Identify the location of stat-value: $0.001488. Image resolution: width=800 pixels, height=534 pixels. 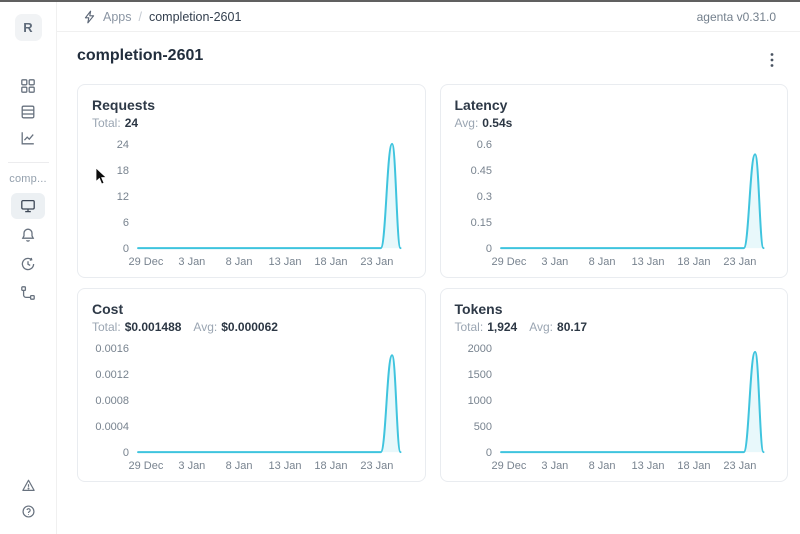
(153, 327).